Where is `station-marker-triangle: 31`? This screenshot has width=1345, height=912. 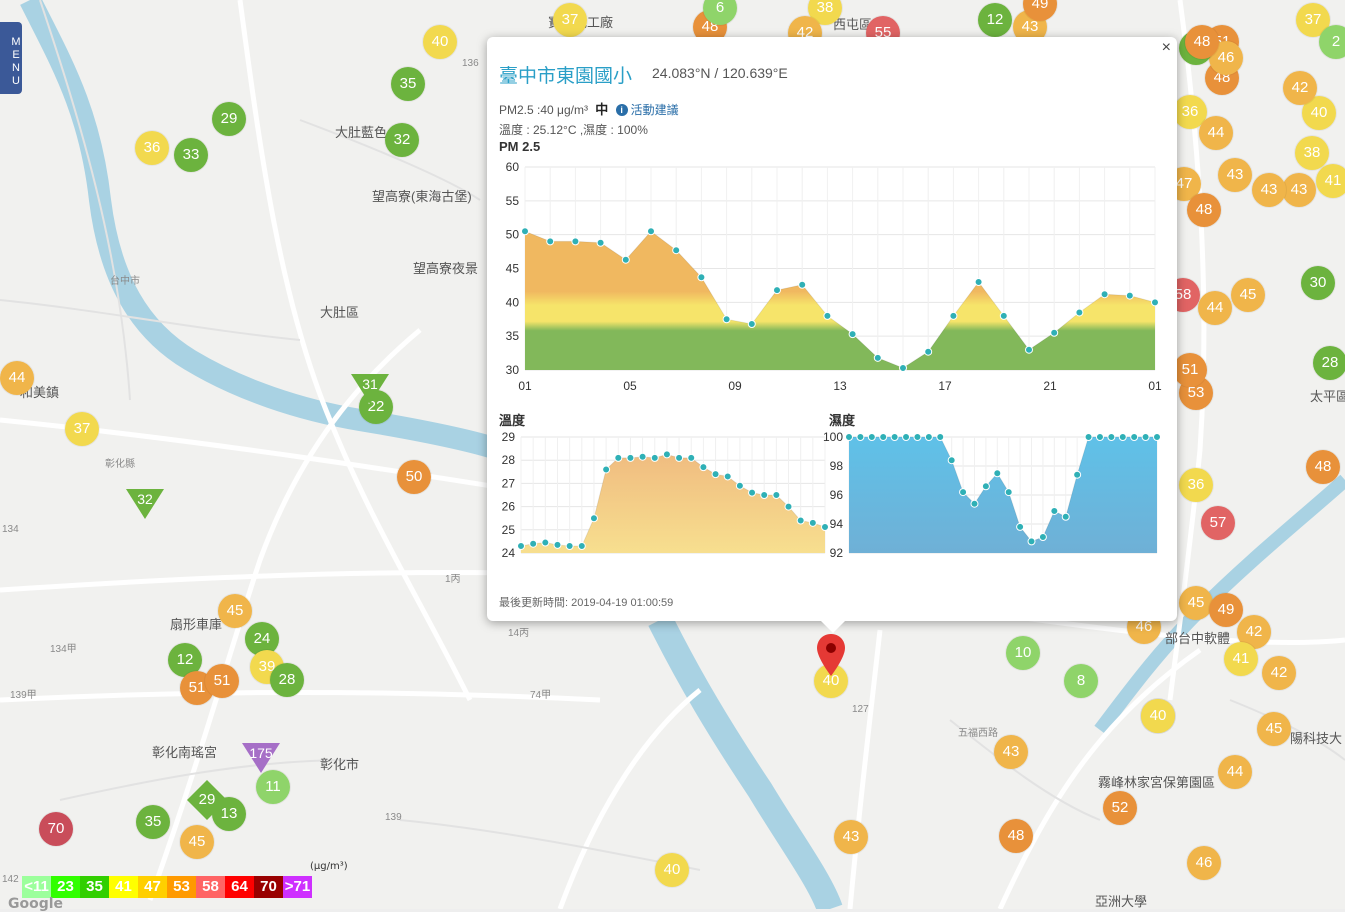
station-marker-triangle: 31 is located at coordinates (370, 389).